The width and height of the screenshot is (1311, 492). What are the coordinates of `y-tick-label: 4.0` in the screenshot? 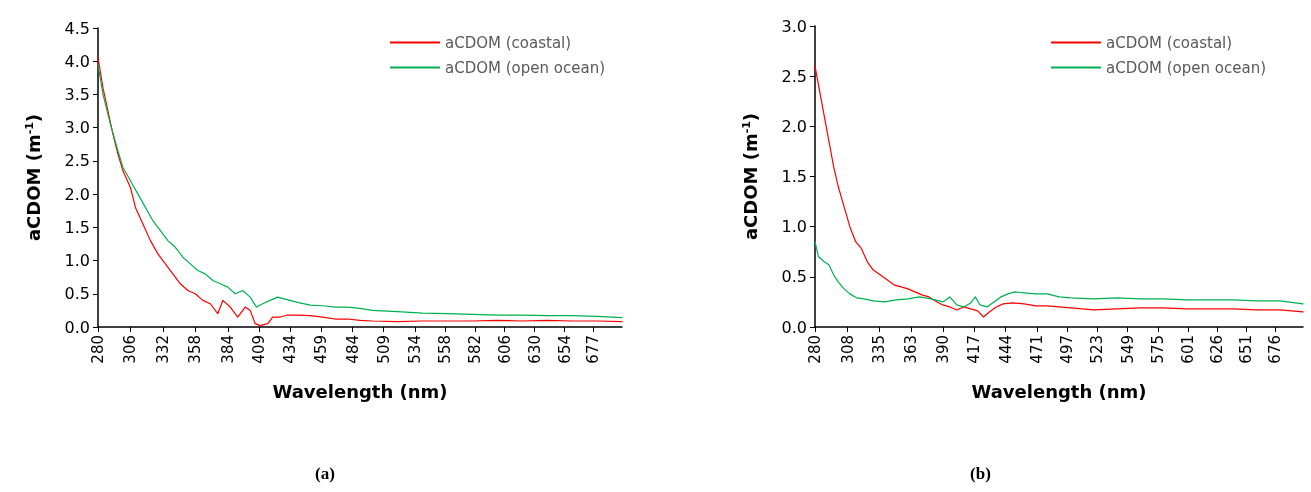 It's located at (77, 61).